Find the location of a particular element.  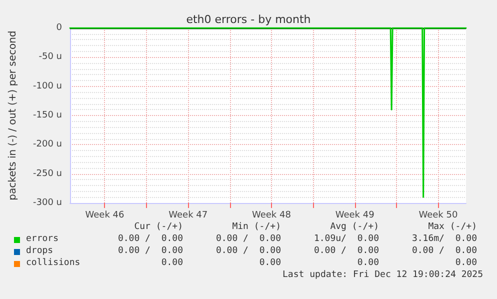

y-tick-label: -200 u is located at coordinates (47, 145).